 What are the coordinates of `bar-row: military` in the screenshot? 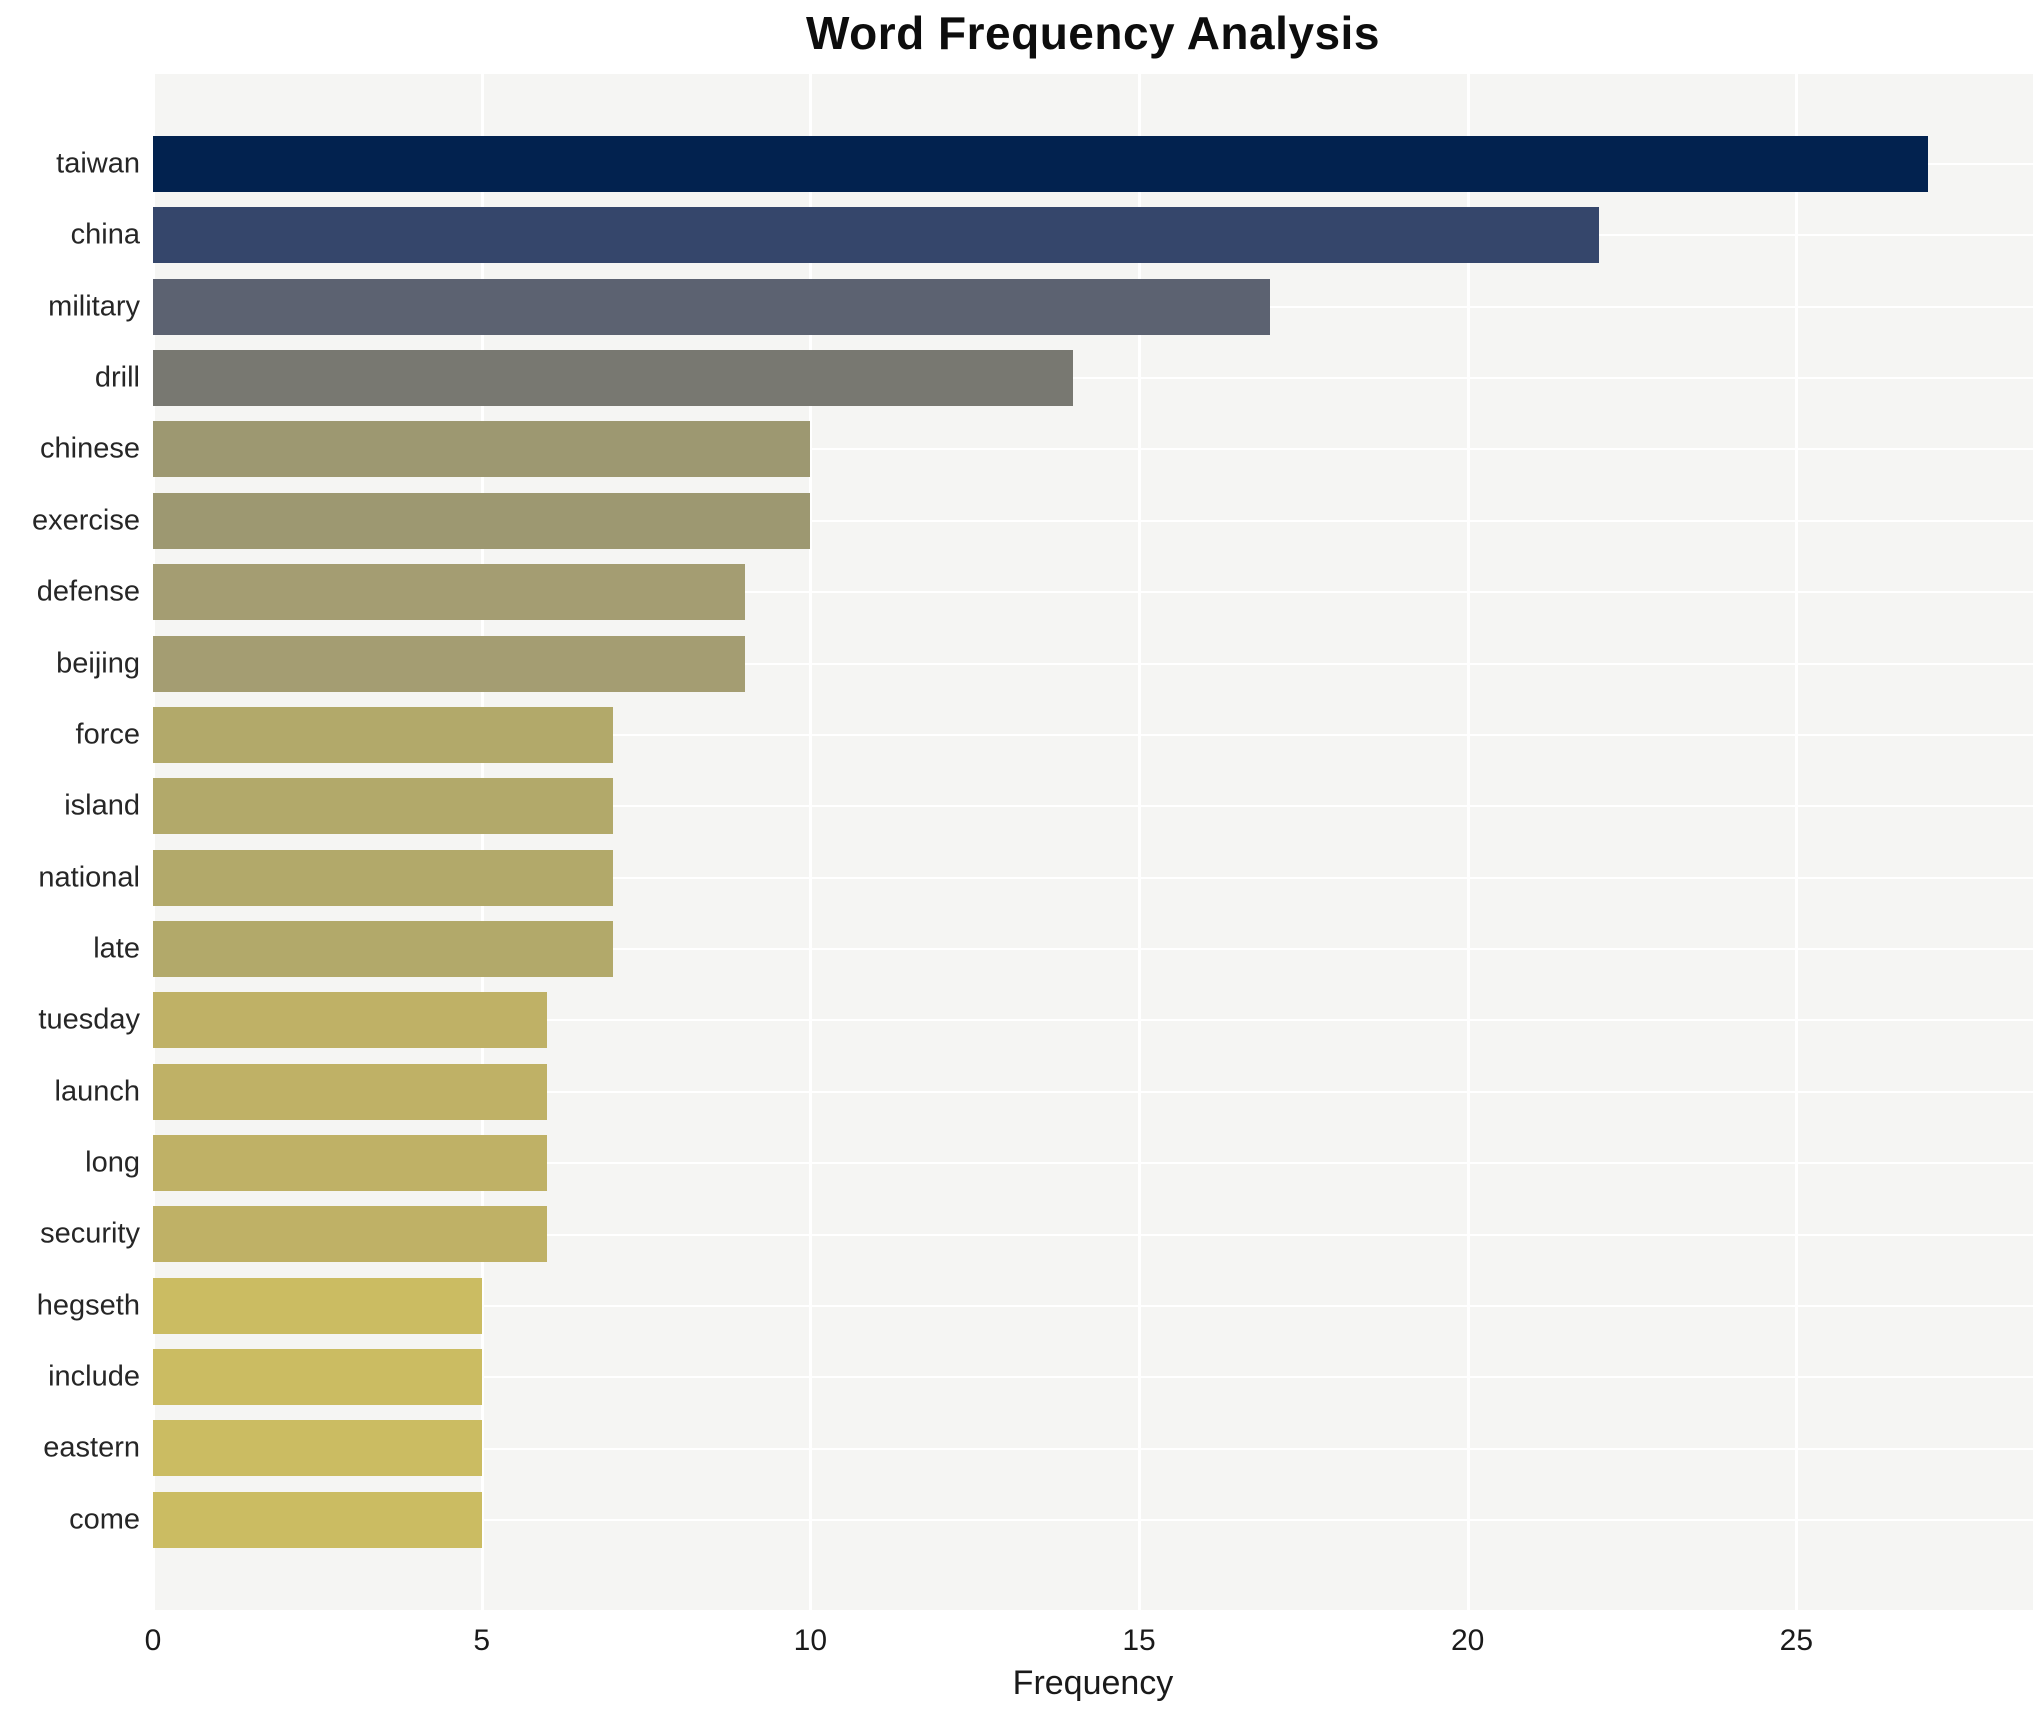 It's located at (1040, 306).